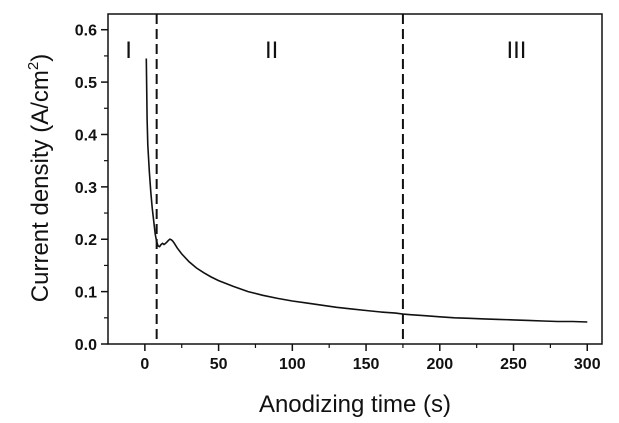 The width and height of the screenshot is (619, 423). What do you see at coordinates (128, 50) in the screenshot?
I see `region-label: I` at bounding box center [128, 50].